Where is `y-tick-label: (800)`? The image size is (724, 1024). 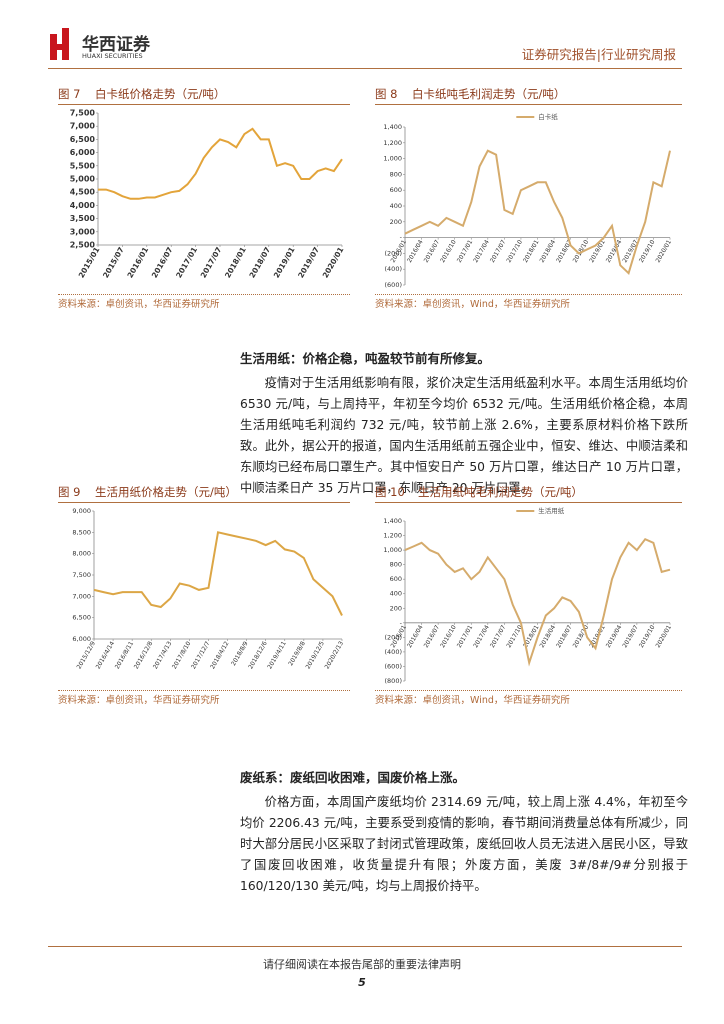 y-tick-label: (800) is located at coordinates (393, 681).